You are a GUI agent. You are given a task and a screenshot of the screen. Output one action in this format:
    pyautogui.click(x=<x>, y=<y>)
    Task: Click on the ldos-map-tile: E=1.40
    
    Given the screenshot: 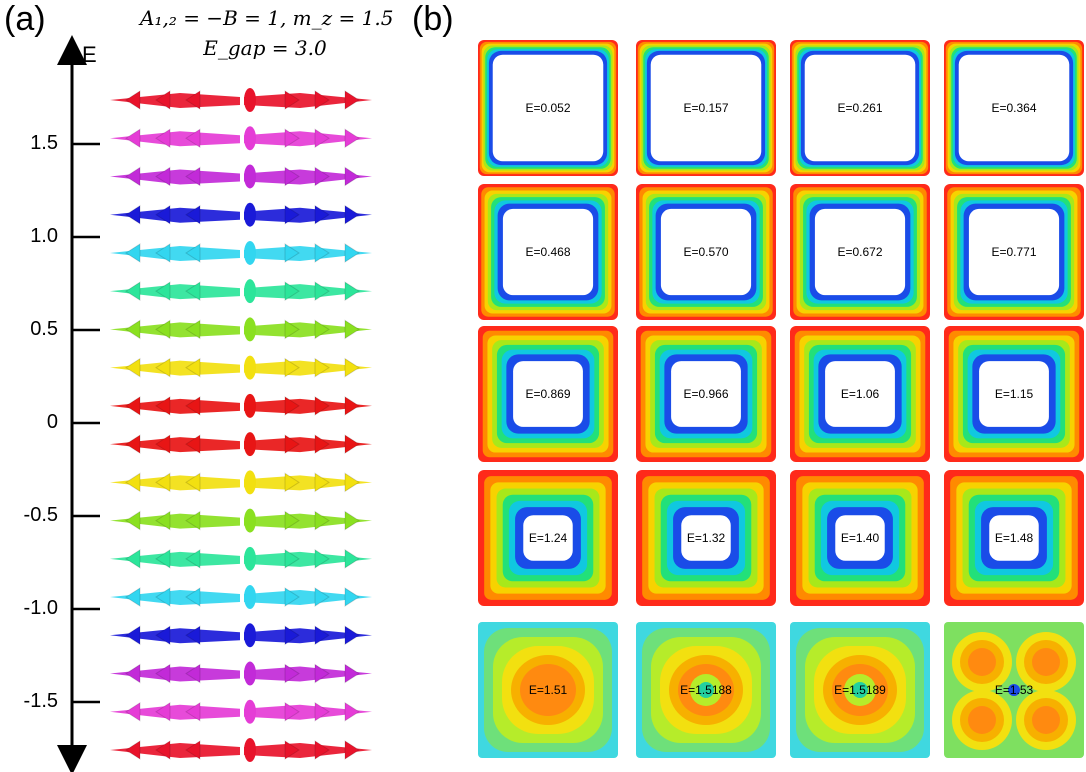 What is the action you would take?
    pyautogui.click(x=860, y=538)
    